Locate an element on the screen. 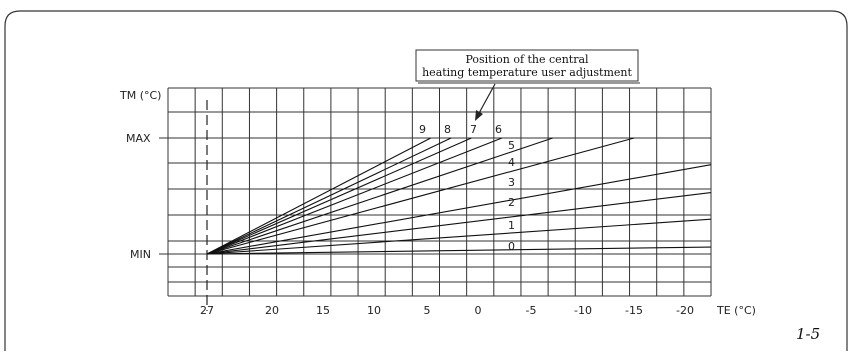  x-tick-label: -5 is located at coordinates (531, 310).